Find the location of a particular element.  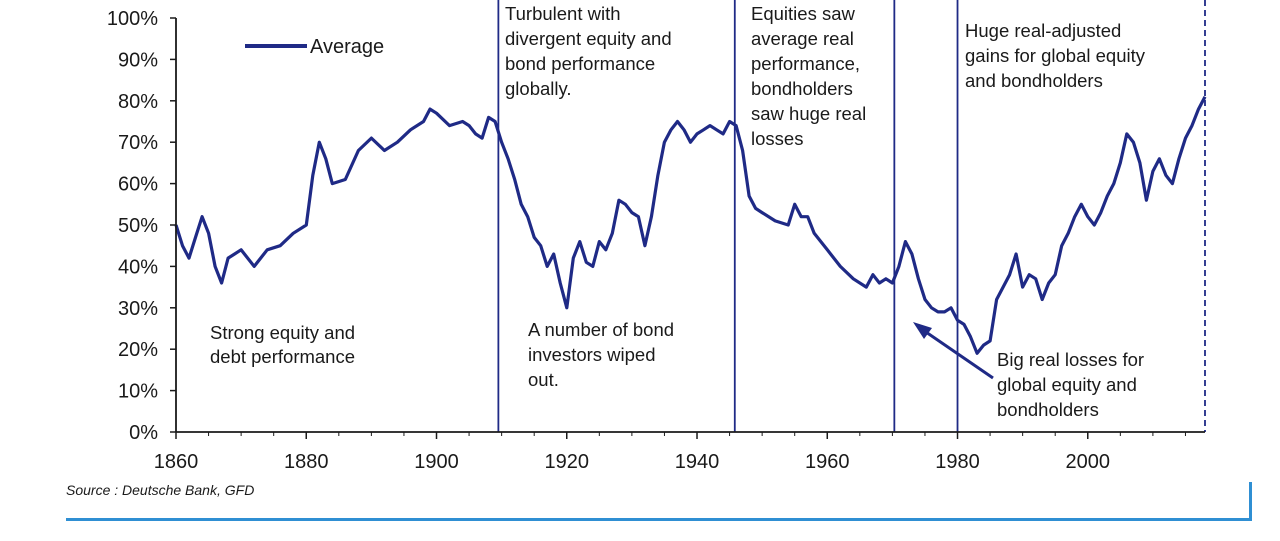

y-axis-ticks: 0% 10% 20% 30% 40% 50% 60% 70% 80% 90% 100% is located at coordinates (141, 226).